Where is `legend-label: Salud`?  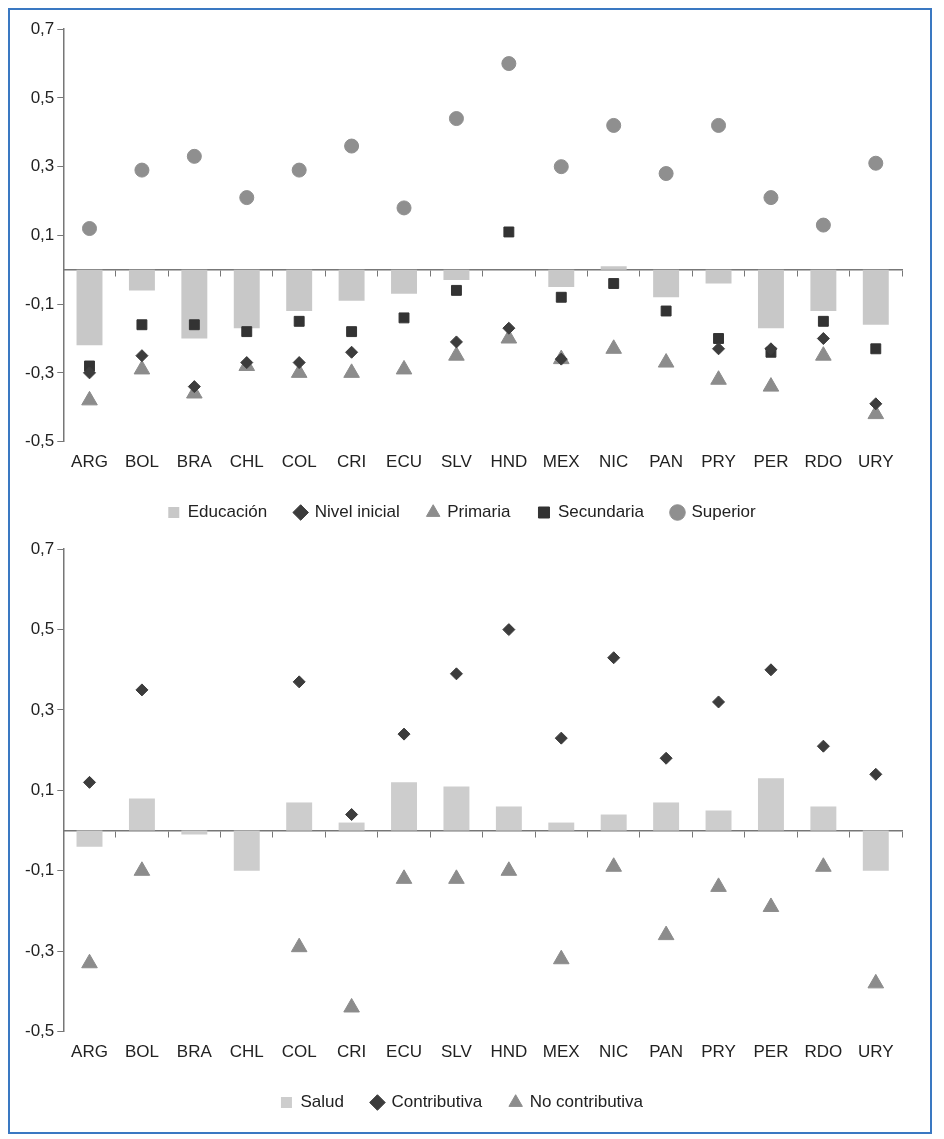
legend-label: Salud is located at coordinates (322, 1102).